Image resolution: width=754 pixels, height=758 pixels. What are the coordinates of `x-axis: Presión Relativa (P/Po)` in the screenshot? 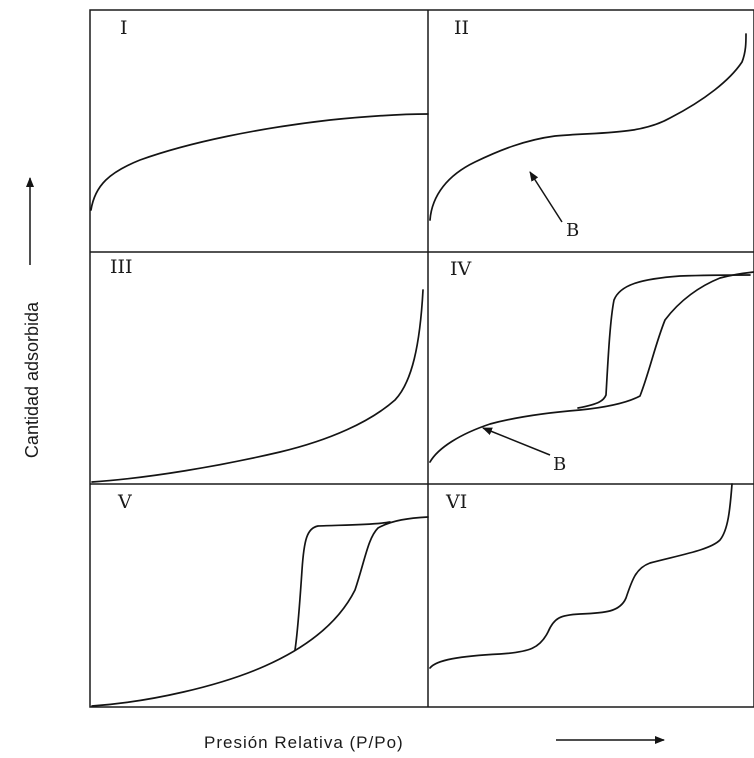 It's located at (434, 742).